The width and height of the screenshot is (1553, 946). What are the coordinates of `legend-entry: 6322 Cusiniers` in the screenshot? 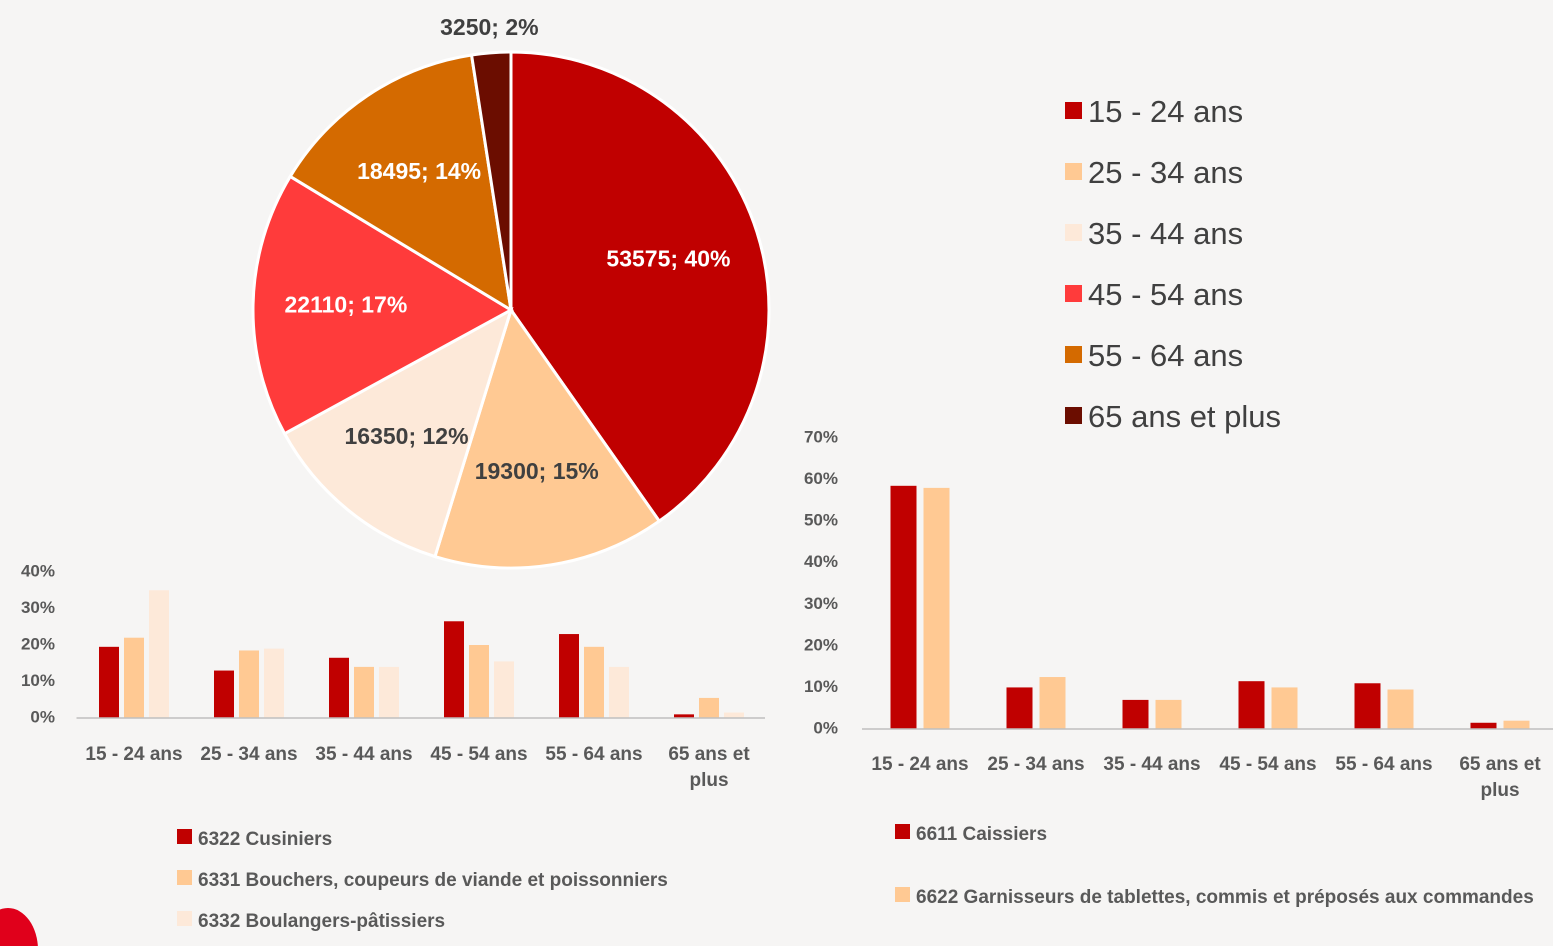 It's located at (497, 840).